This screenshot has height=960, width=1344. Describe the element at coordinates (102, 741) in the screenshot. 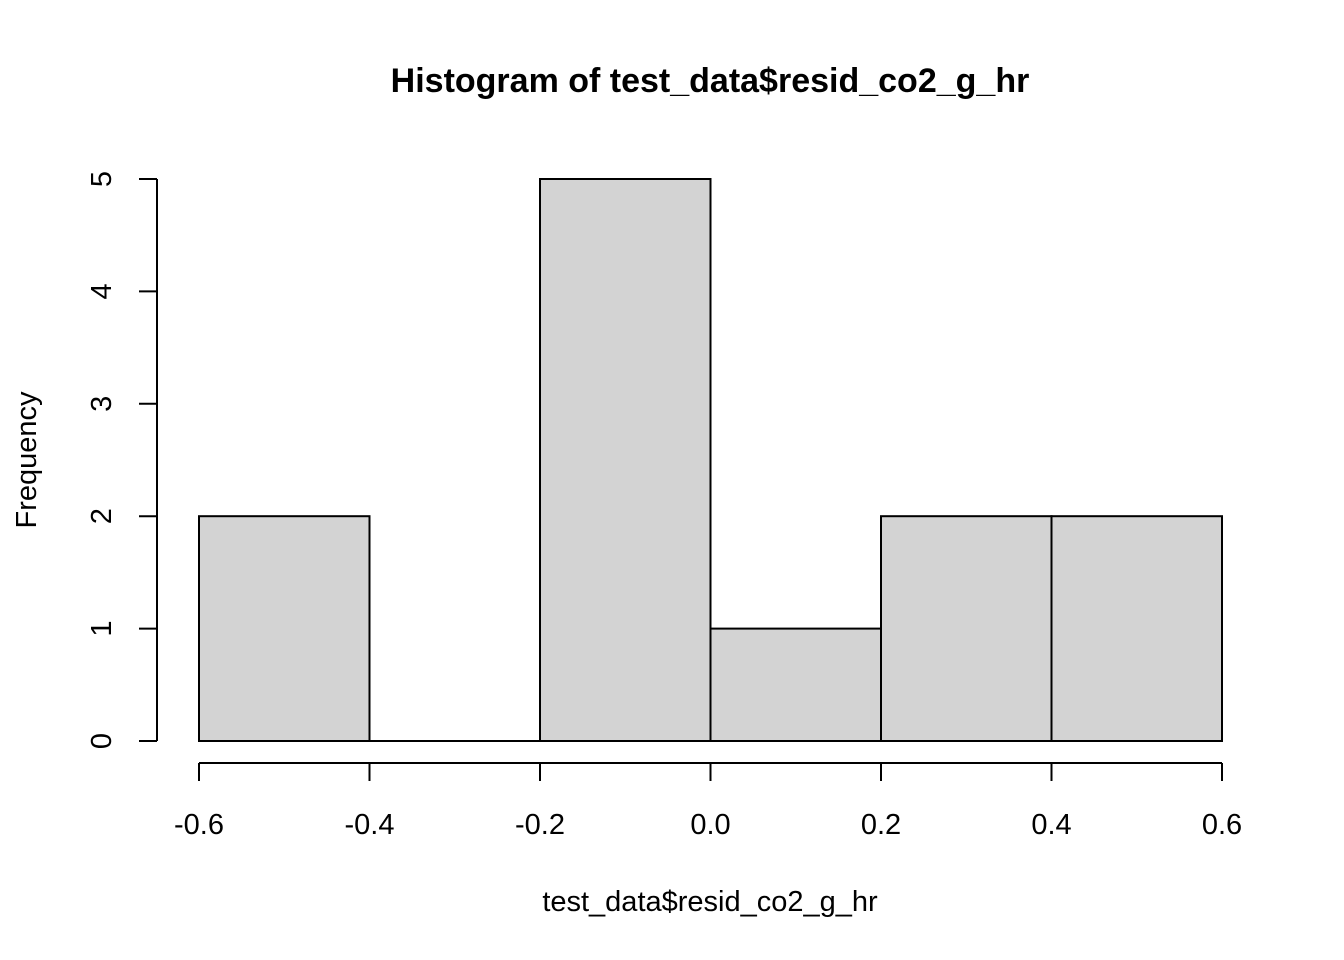

I see `y-tick-label-0: 0` at that location.